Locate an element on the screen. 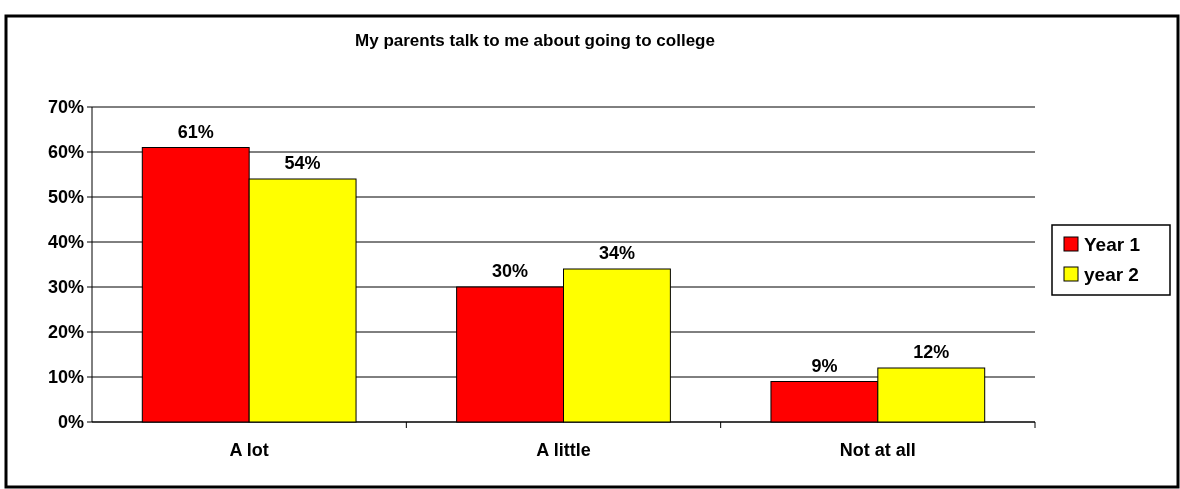 The image size is (1180, 489). y-tick-label: 50% is located at coordinates (65, 197).